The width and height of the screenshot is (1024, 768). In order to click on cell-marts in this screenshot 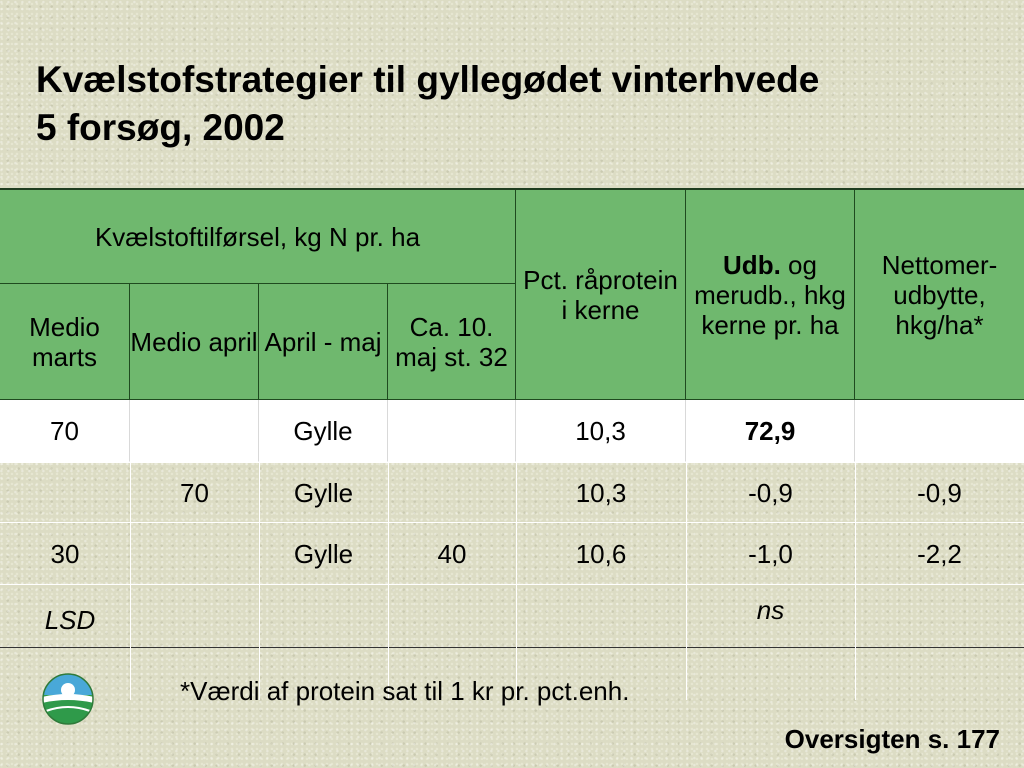, I will do `click(65, 493)`.